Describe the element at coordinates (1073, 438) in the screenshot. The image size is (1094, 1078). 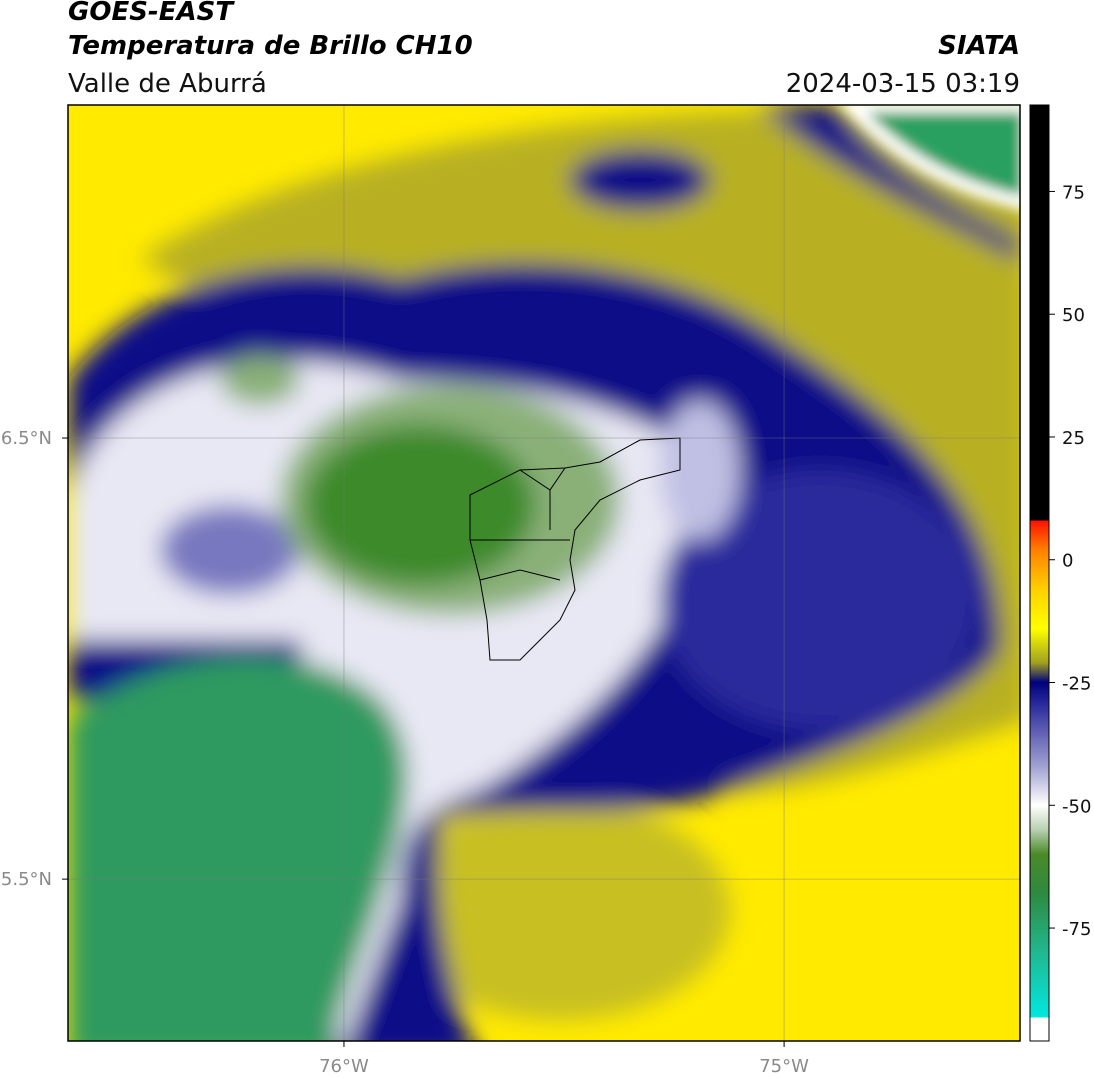
I see `colorbar-tick-label: 25` at that location.